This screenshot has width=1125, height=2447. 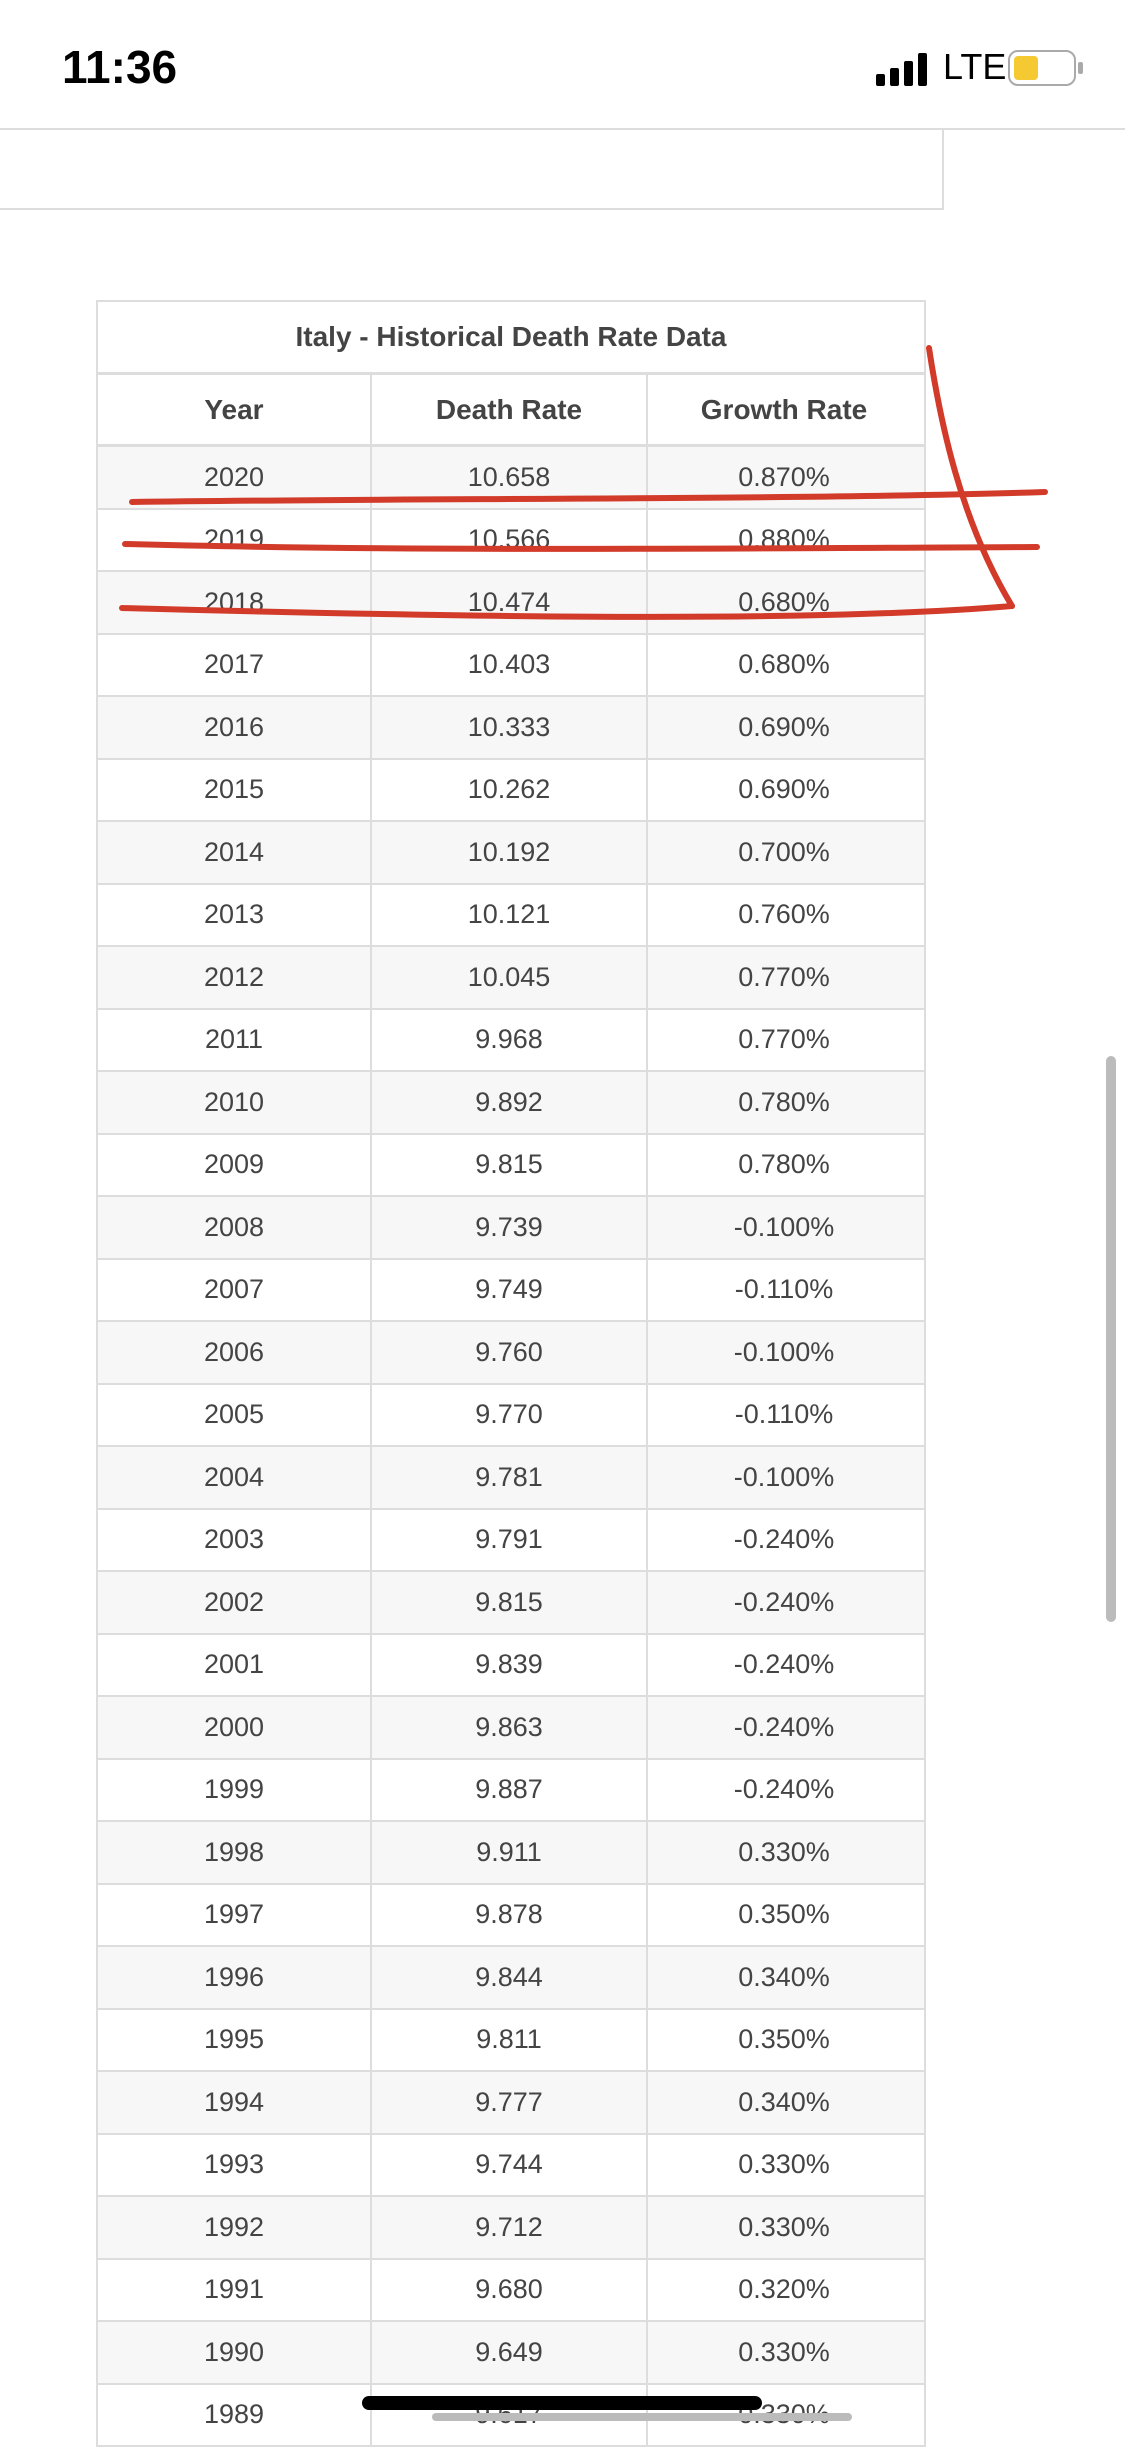 What do you see at coordinates (1111, 1339) in the screenshot?
I see `scrollbar` at bounding box center [1111, 1339].